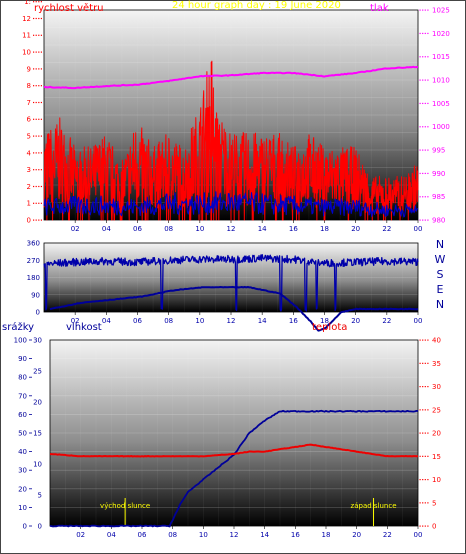  What do you see at coordinates (29, 86) in the screenshot?
I see `left-y-tick-label: 8` at bounding box center [29, 86].